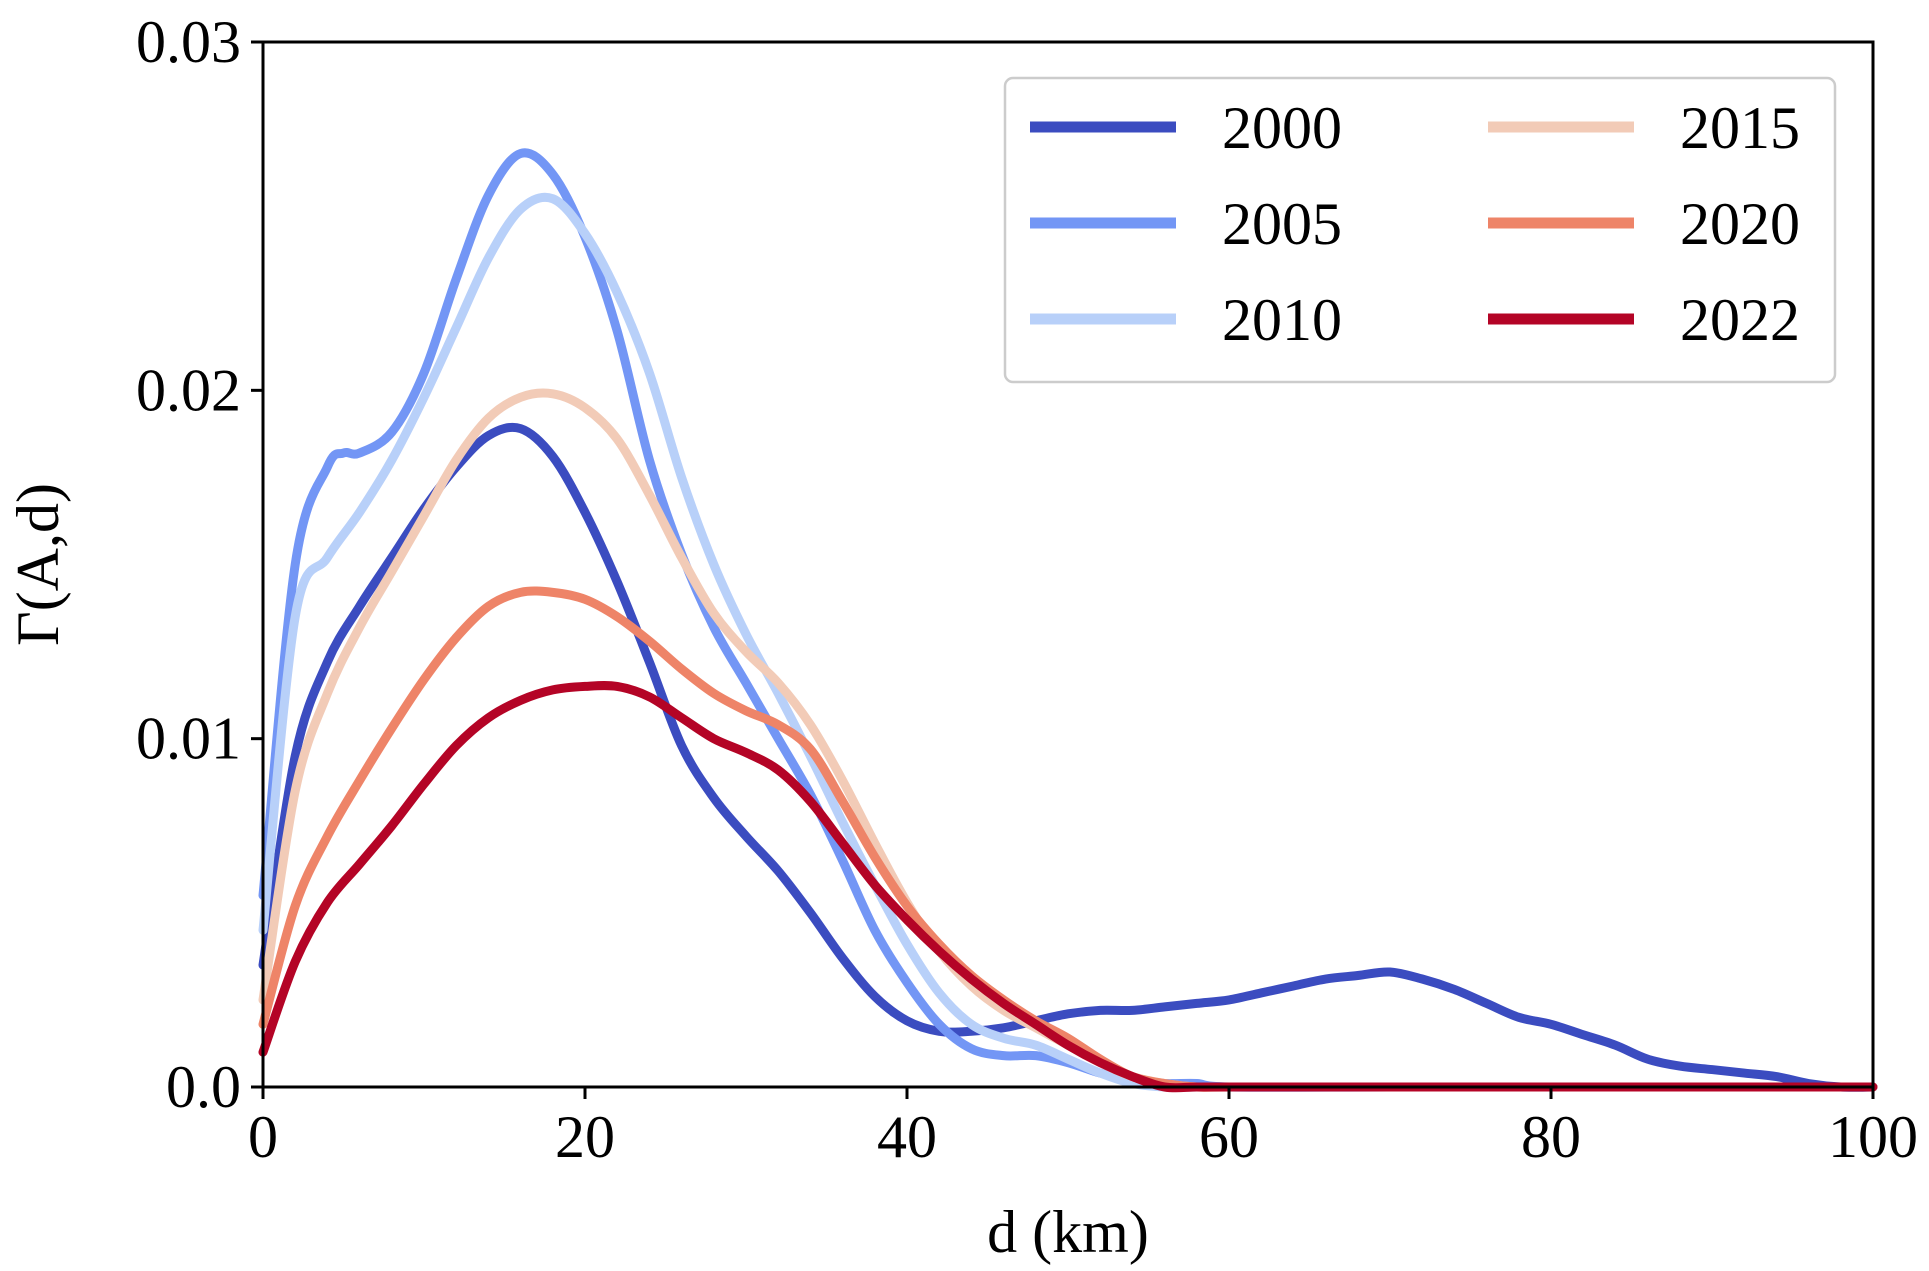 This screenshot has height=1271, width=1929. Describe the element at coordinates (585, 1137) in the screenshot. I see `x-tick-label: 20` at that location.